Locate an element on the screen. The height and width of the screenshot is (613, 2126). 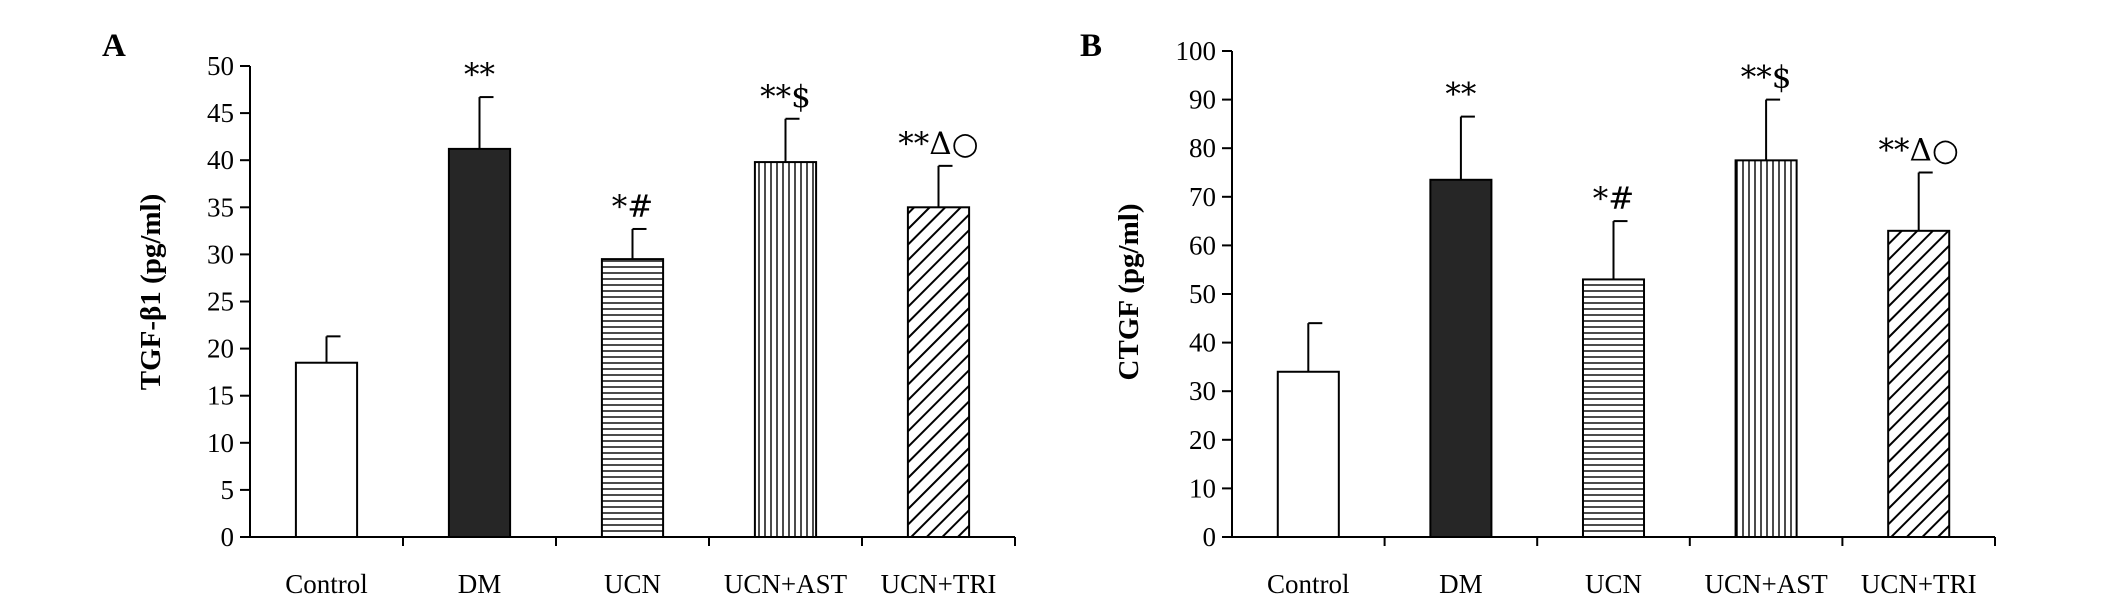
y-tick-label: 100 is located at coordinates (1196, 51).